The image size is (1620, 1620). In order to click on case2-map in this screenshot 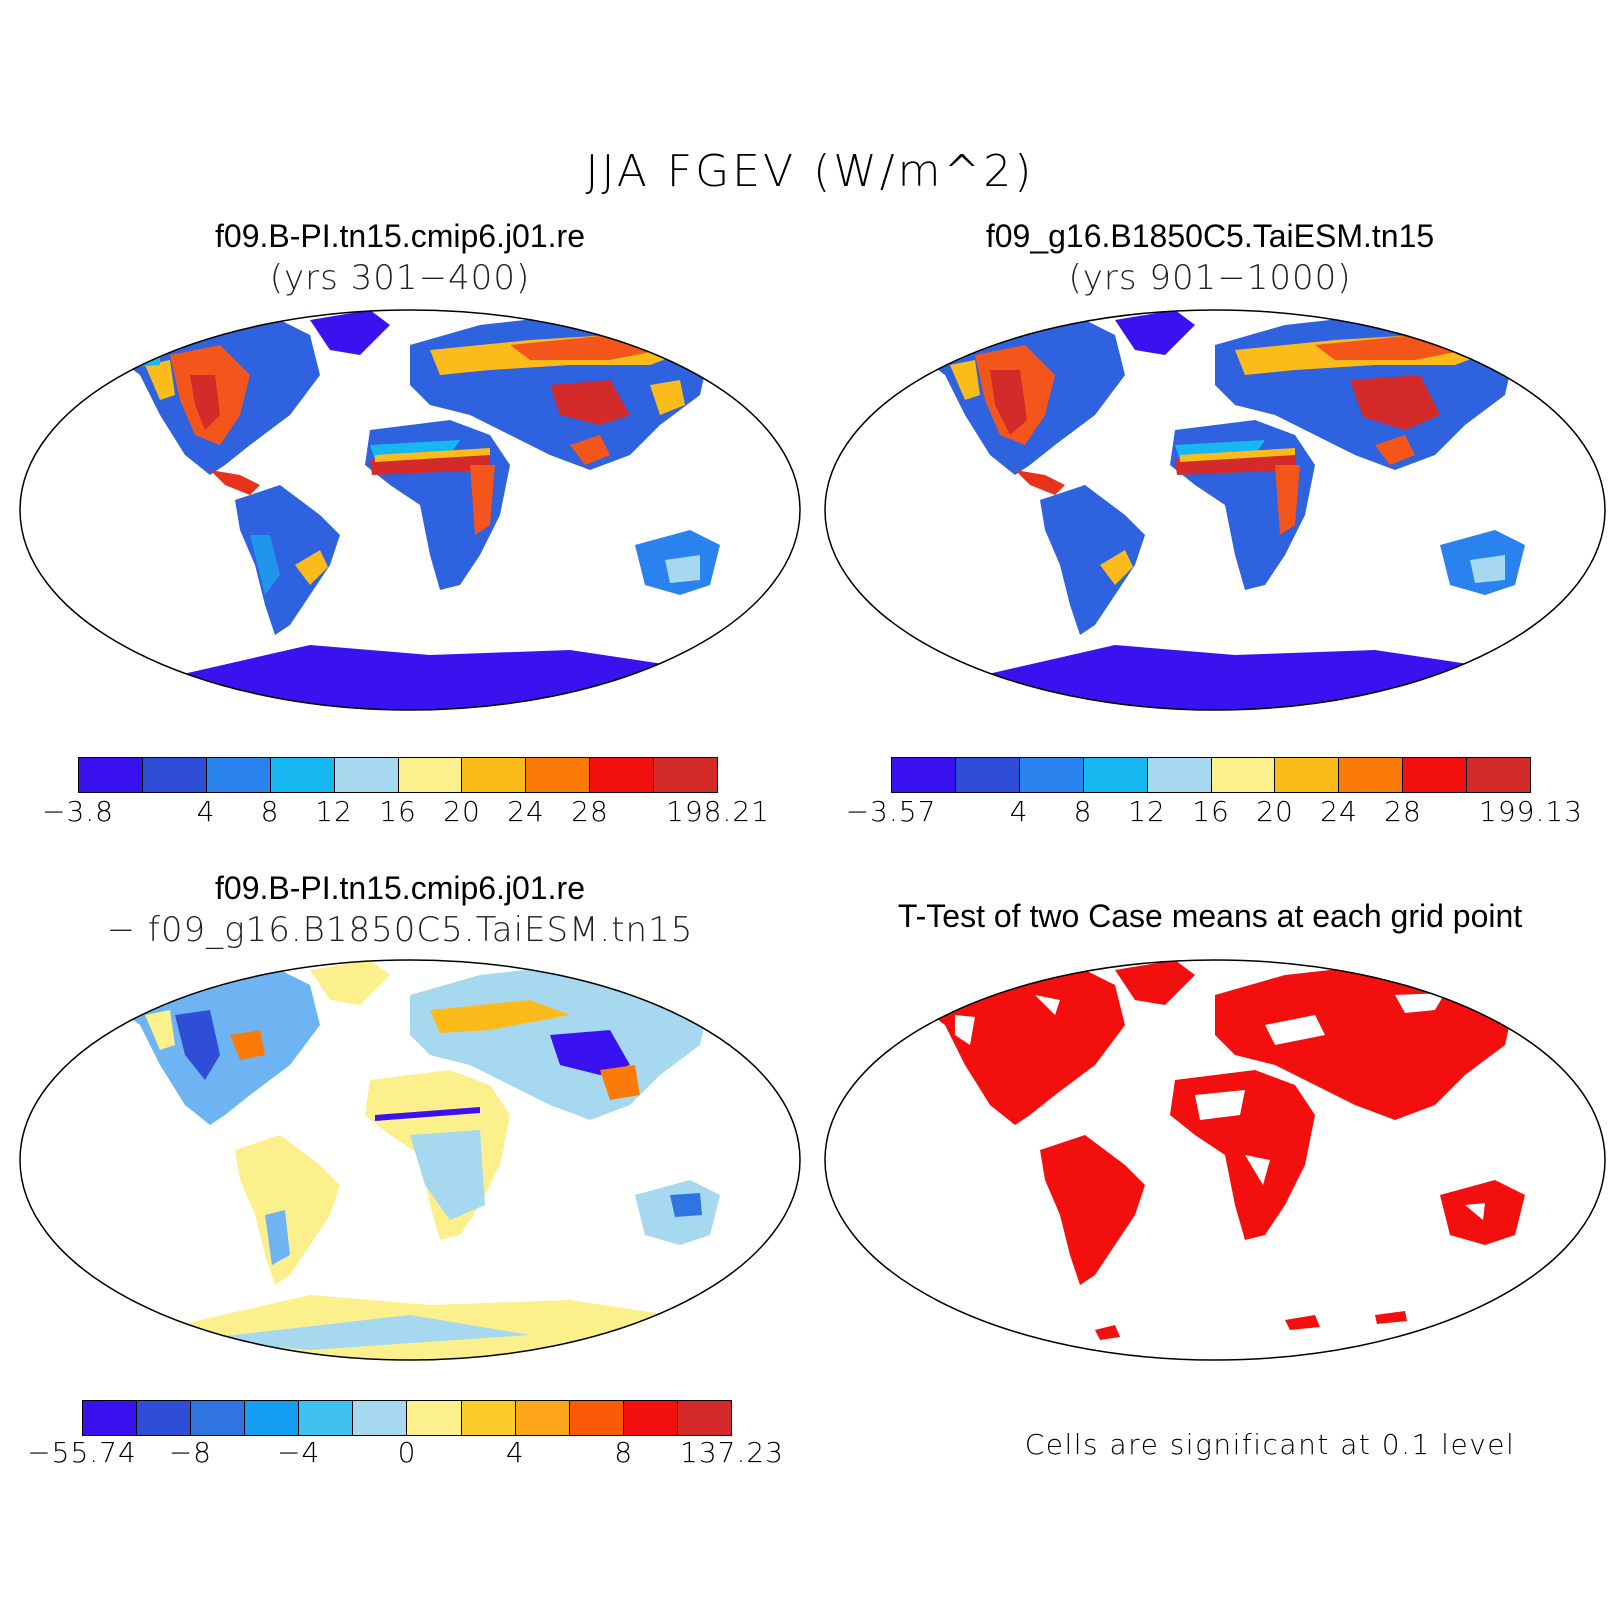, I will do `click(1215, 510)`.